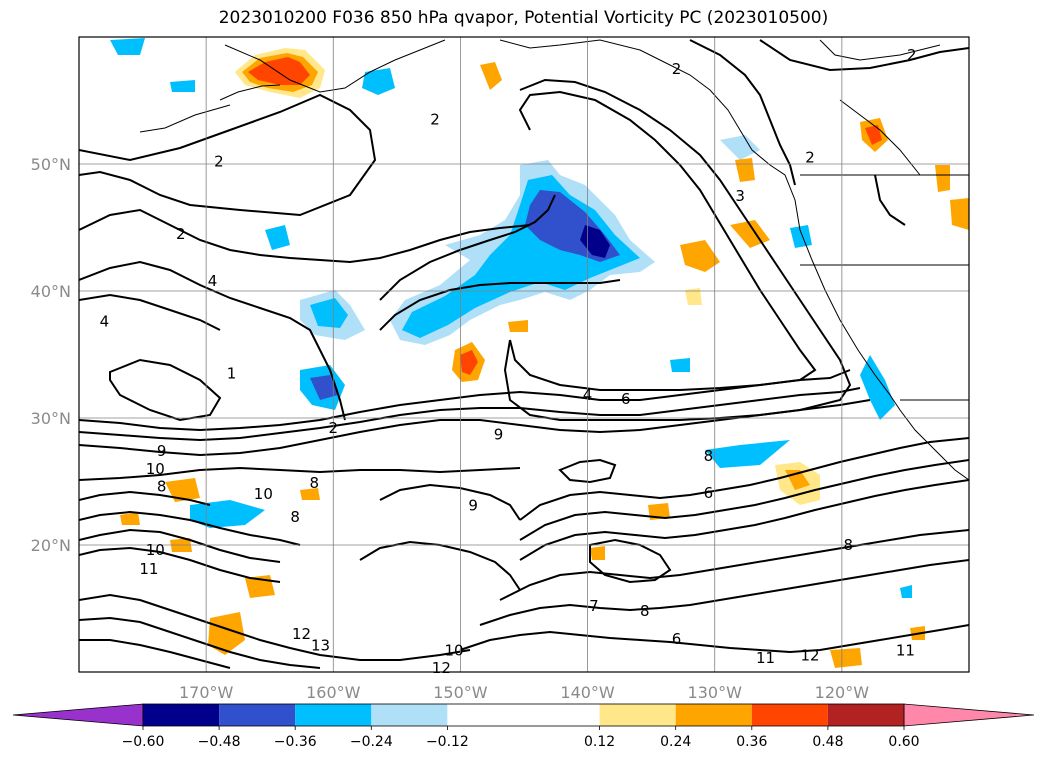  I want to click on lon-tick-label: 160°W, so click(333, 692).